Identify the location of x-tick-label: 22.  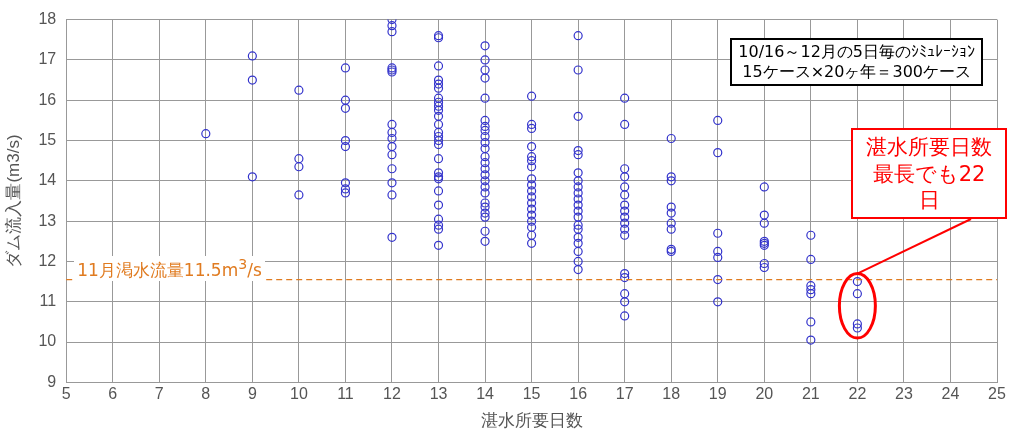
(857, 394).